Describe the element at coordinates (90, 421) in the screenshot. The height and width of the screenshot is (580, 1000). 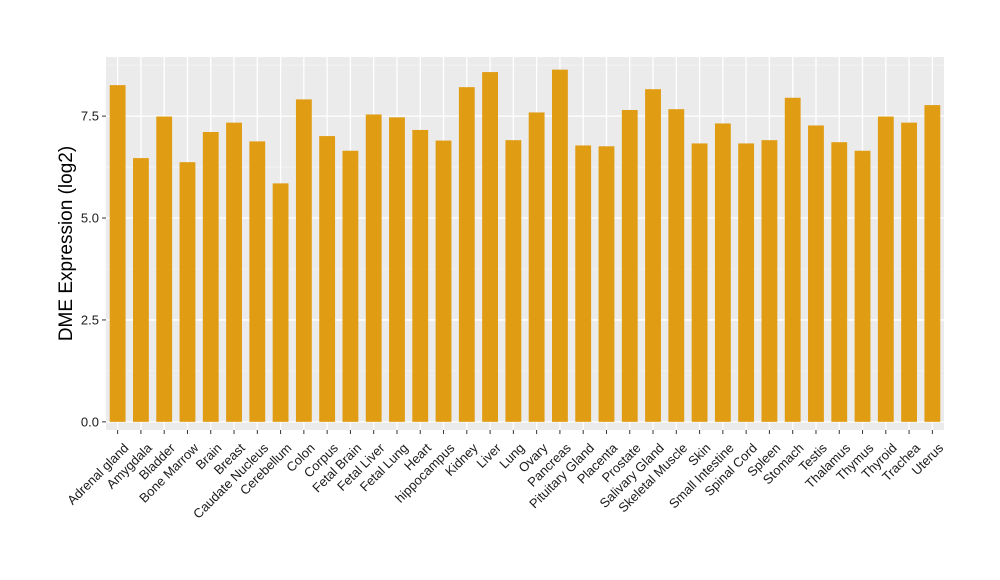
I see `y-tick-label: 0.0` at that location.